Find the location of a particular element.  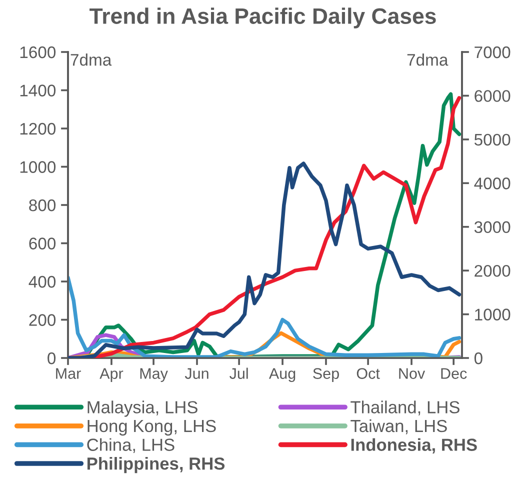

x-tick-label: Apr is located at coordinates (112, 375).